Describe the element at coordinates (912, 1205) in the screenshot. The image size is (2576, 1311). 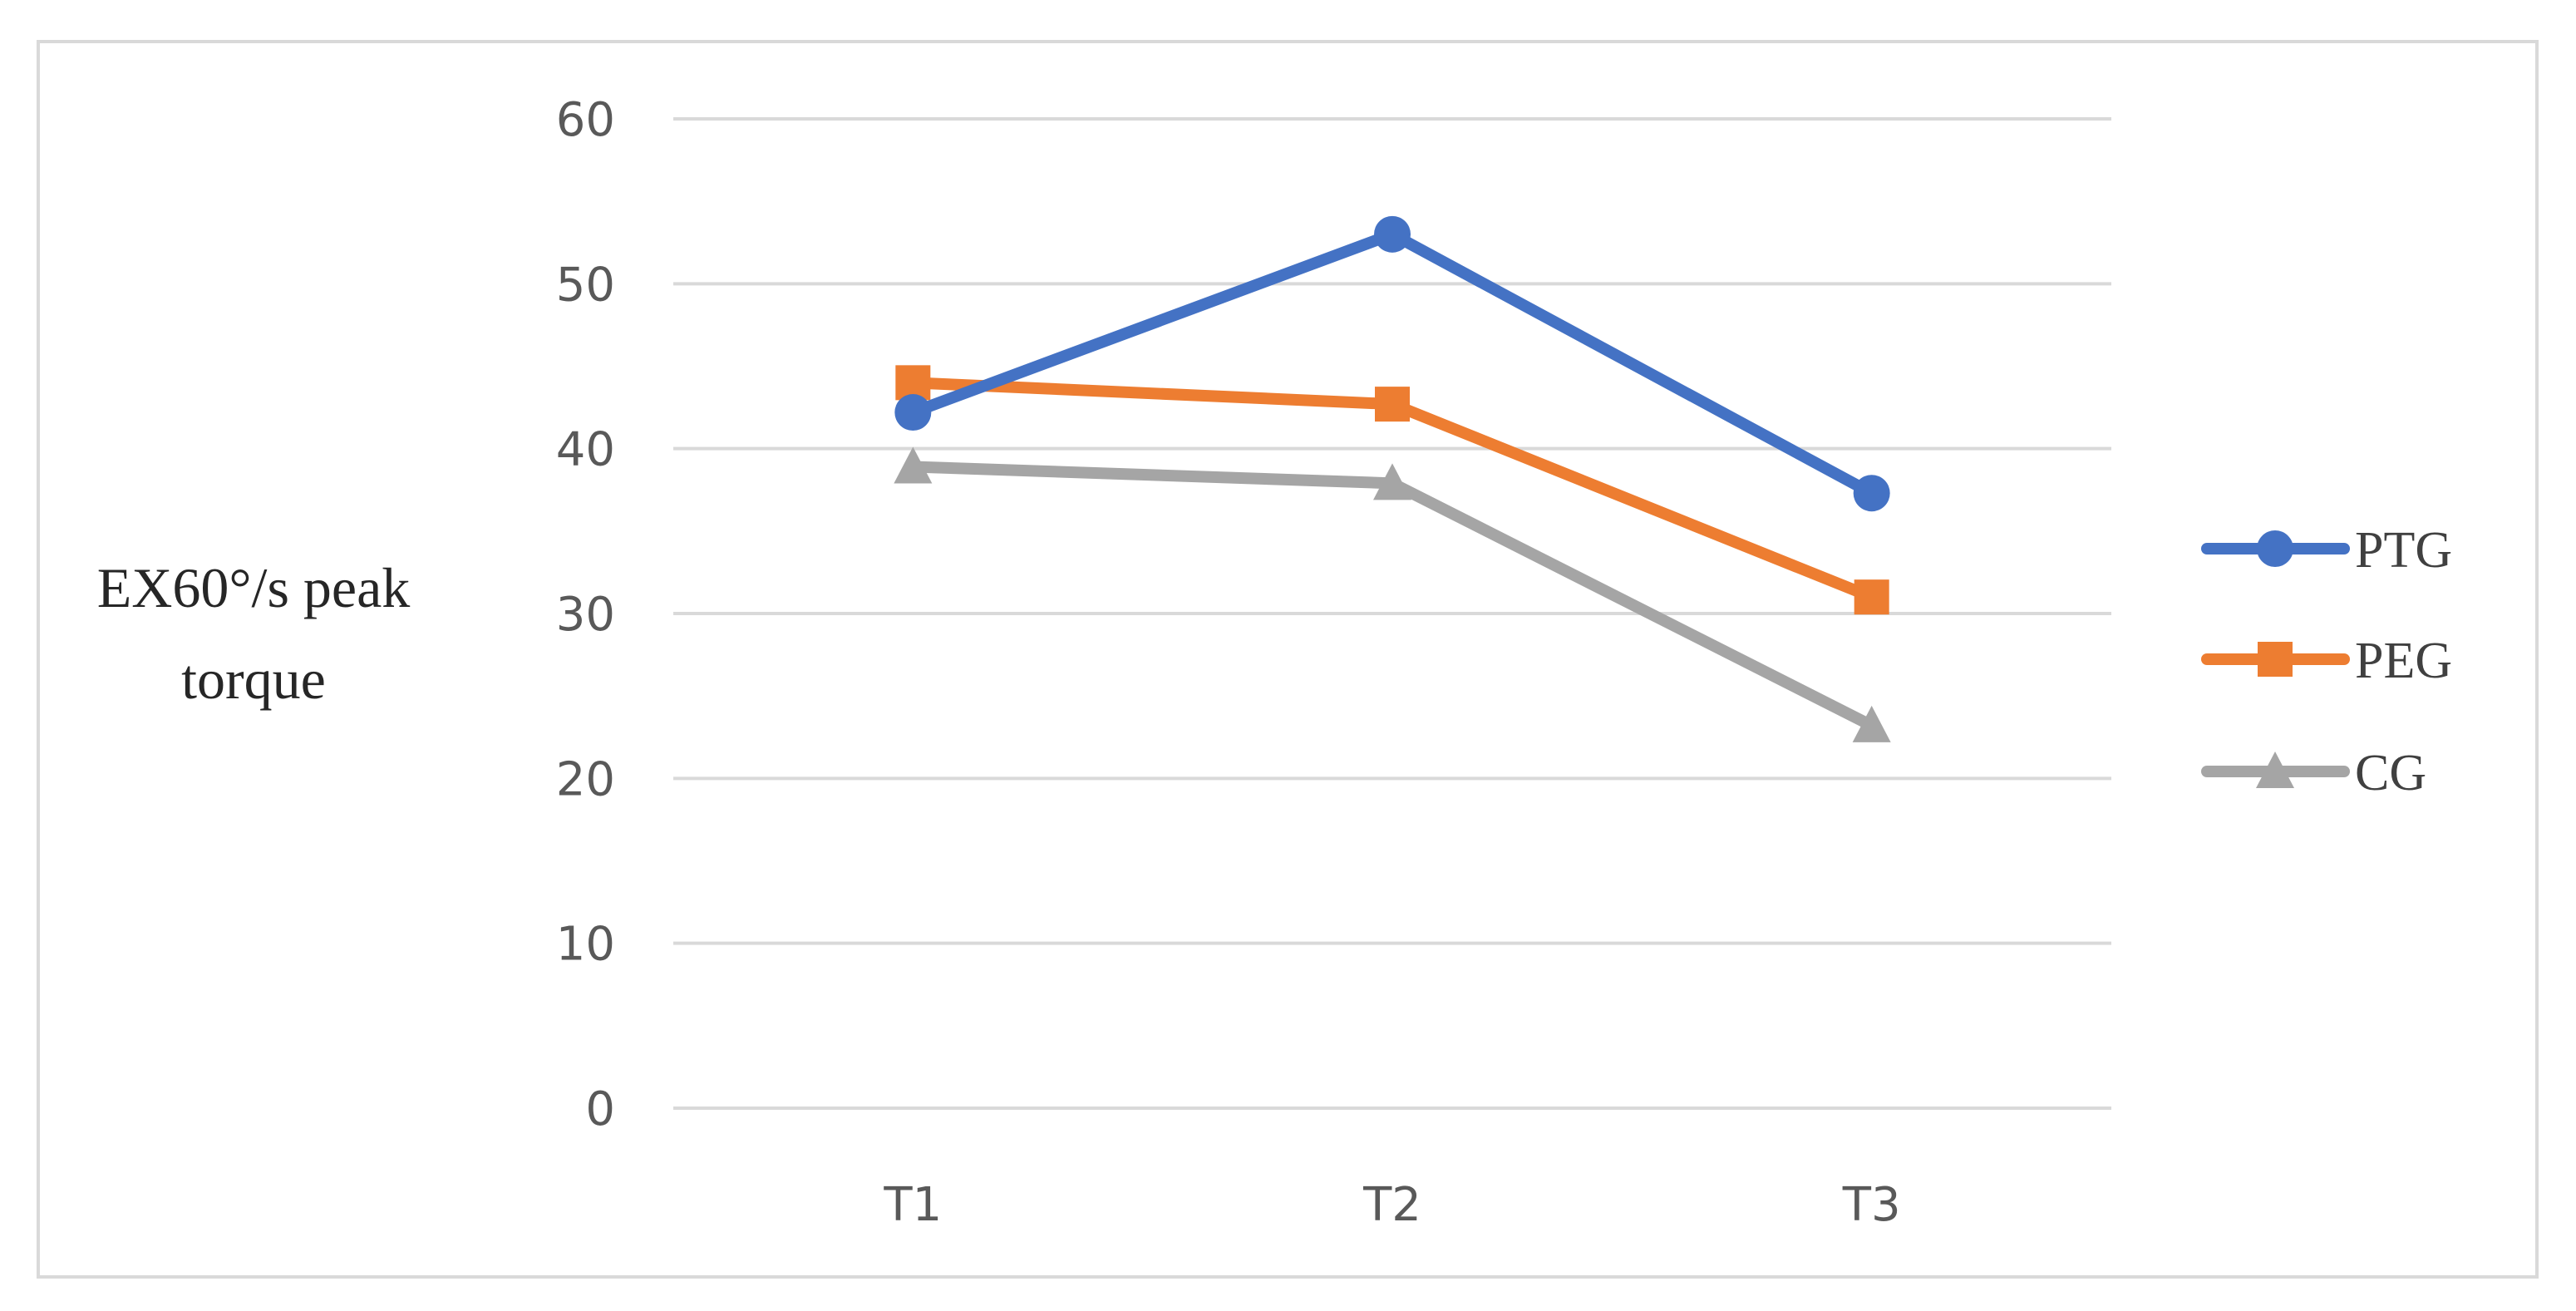
I see `x-tick-label: T1` at that location.